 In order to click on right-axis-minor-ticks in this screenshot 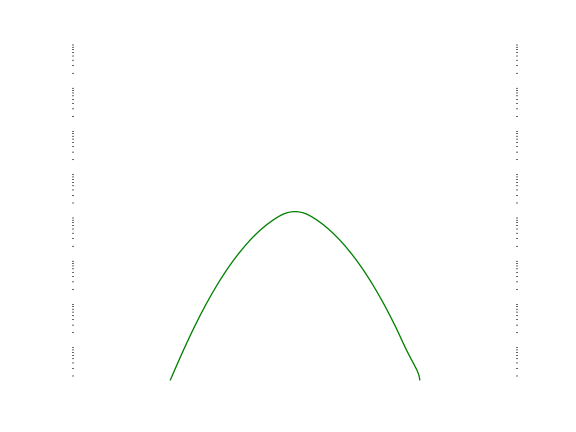, I will do `click(517, 210)`.